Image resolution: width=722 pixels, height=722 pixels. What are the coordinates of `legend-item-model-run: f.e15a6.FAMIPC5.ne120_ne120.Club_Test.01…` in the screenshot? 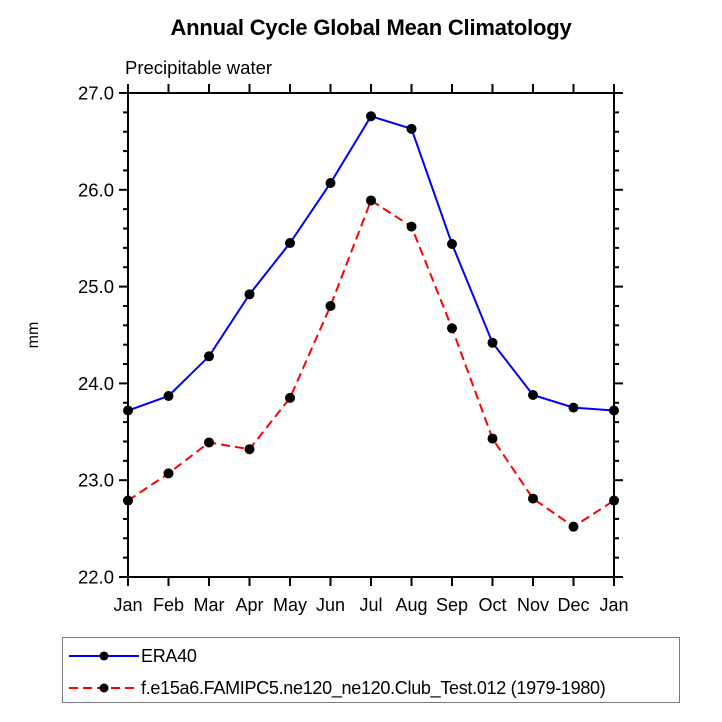 It's located at (336, 688).